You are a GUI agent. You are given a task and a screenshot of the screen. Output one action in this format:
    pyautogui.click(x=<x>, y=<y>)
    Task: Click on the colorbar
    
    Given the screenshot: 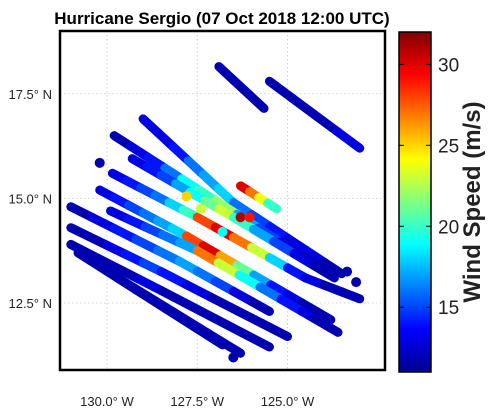 What is the action you would take?
    pyautogui.click(x=415, y=202)
    